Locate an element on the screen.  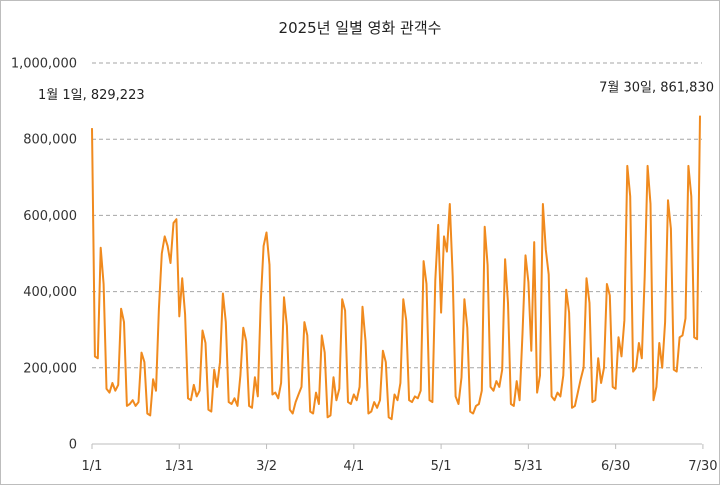
x-axis: 1/1 1/31 3/2 4/1 5/1 5/31 6/30 7/30 is located at coordinates (400, 459).